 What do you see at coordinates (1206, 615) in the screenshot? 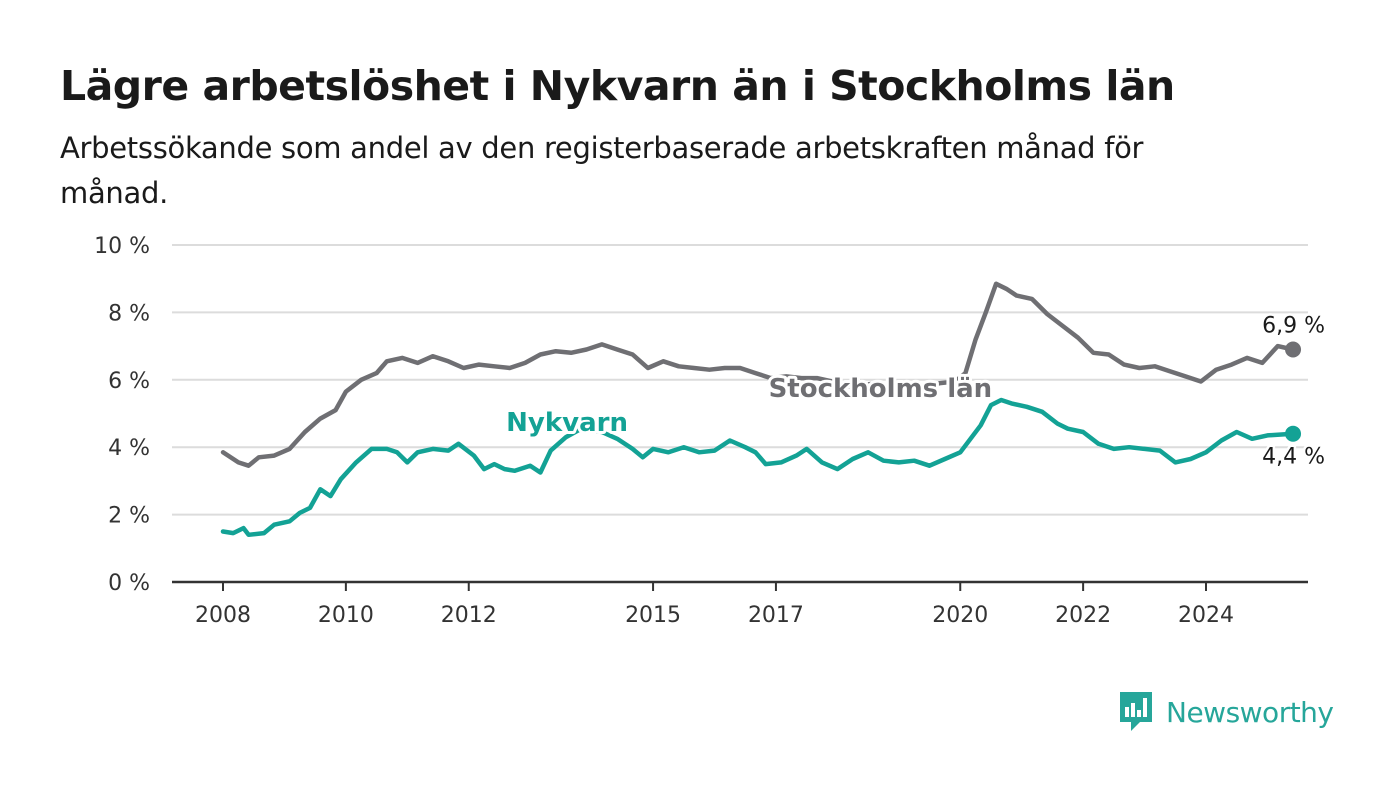
I see `x-tick-label: 2024` at bounding box center [1206, 615].